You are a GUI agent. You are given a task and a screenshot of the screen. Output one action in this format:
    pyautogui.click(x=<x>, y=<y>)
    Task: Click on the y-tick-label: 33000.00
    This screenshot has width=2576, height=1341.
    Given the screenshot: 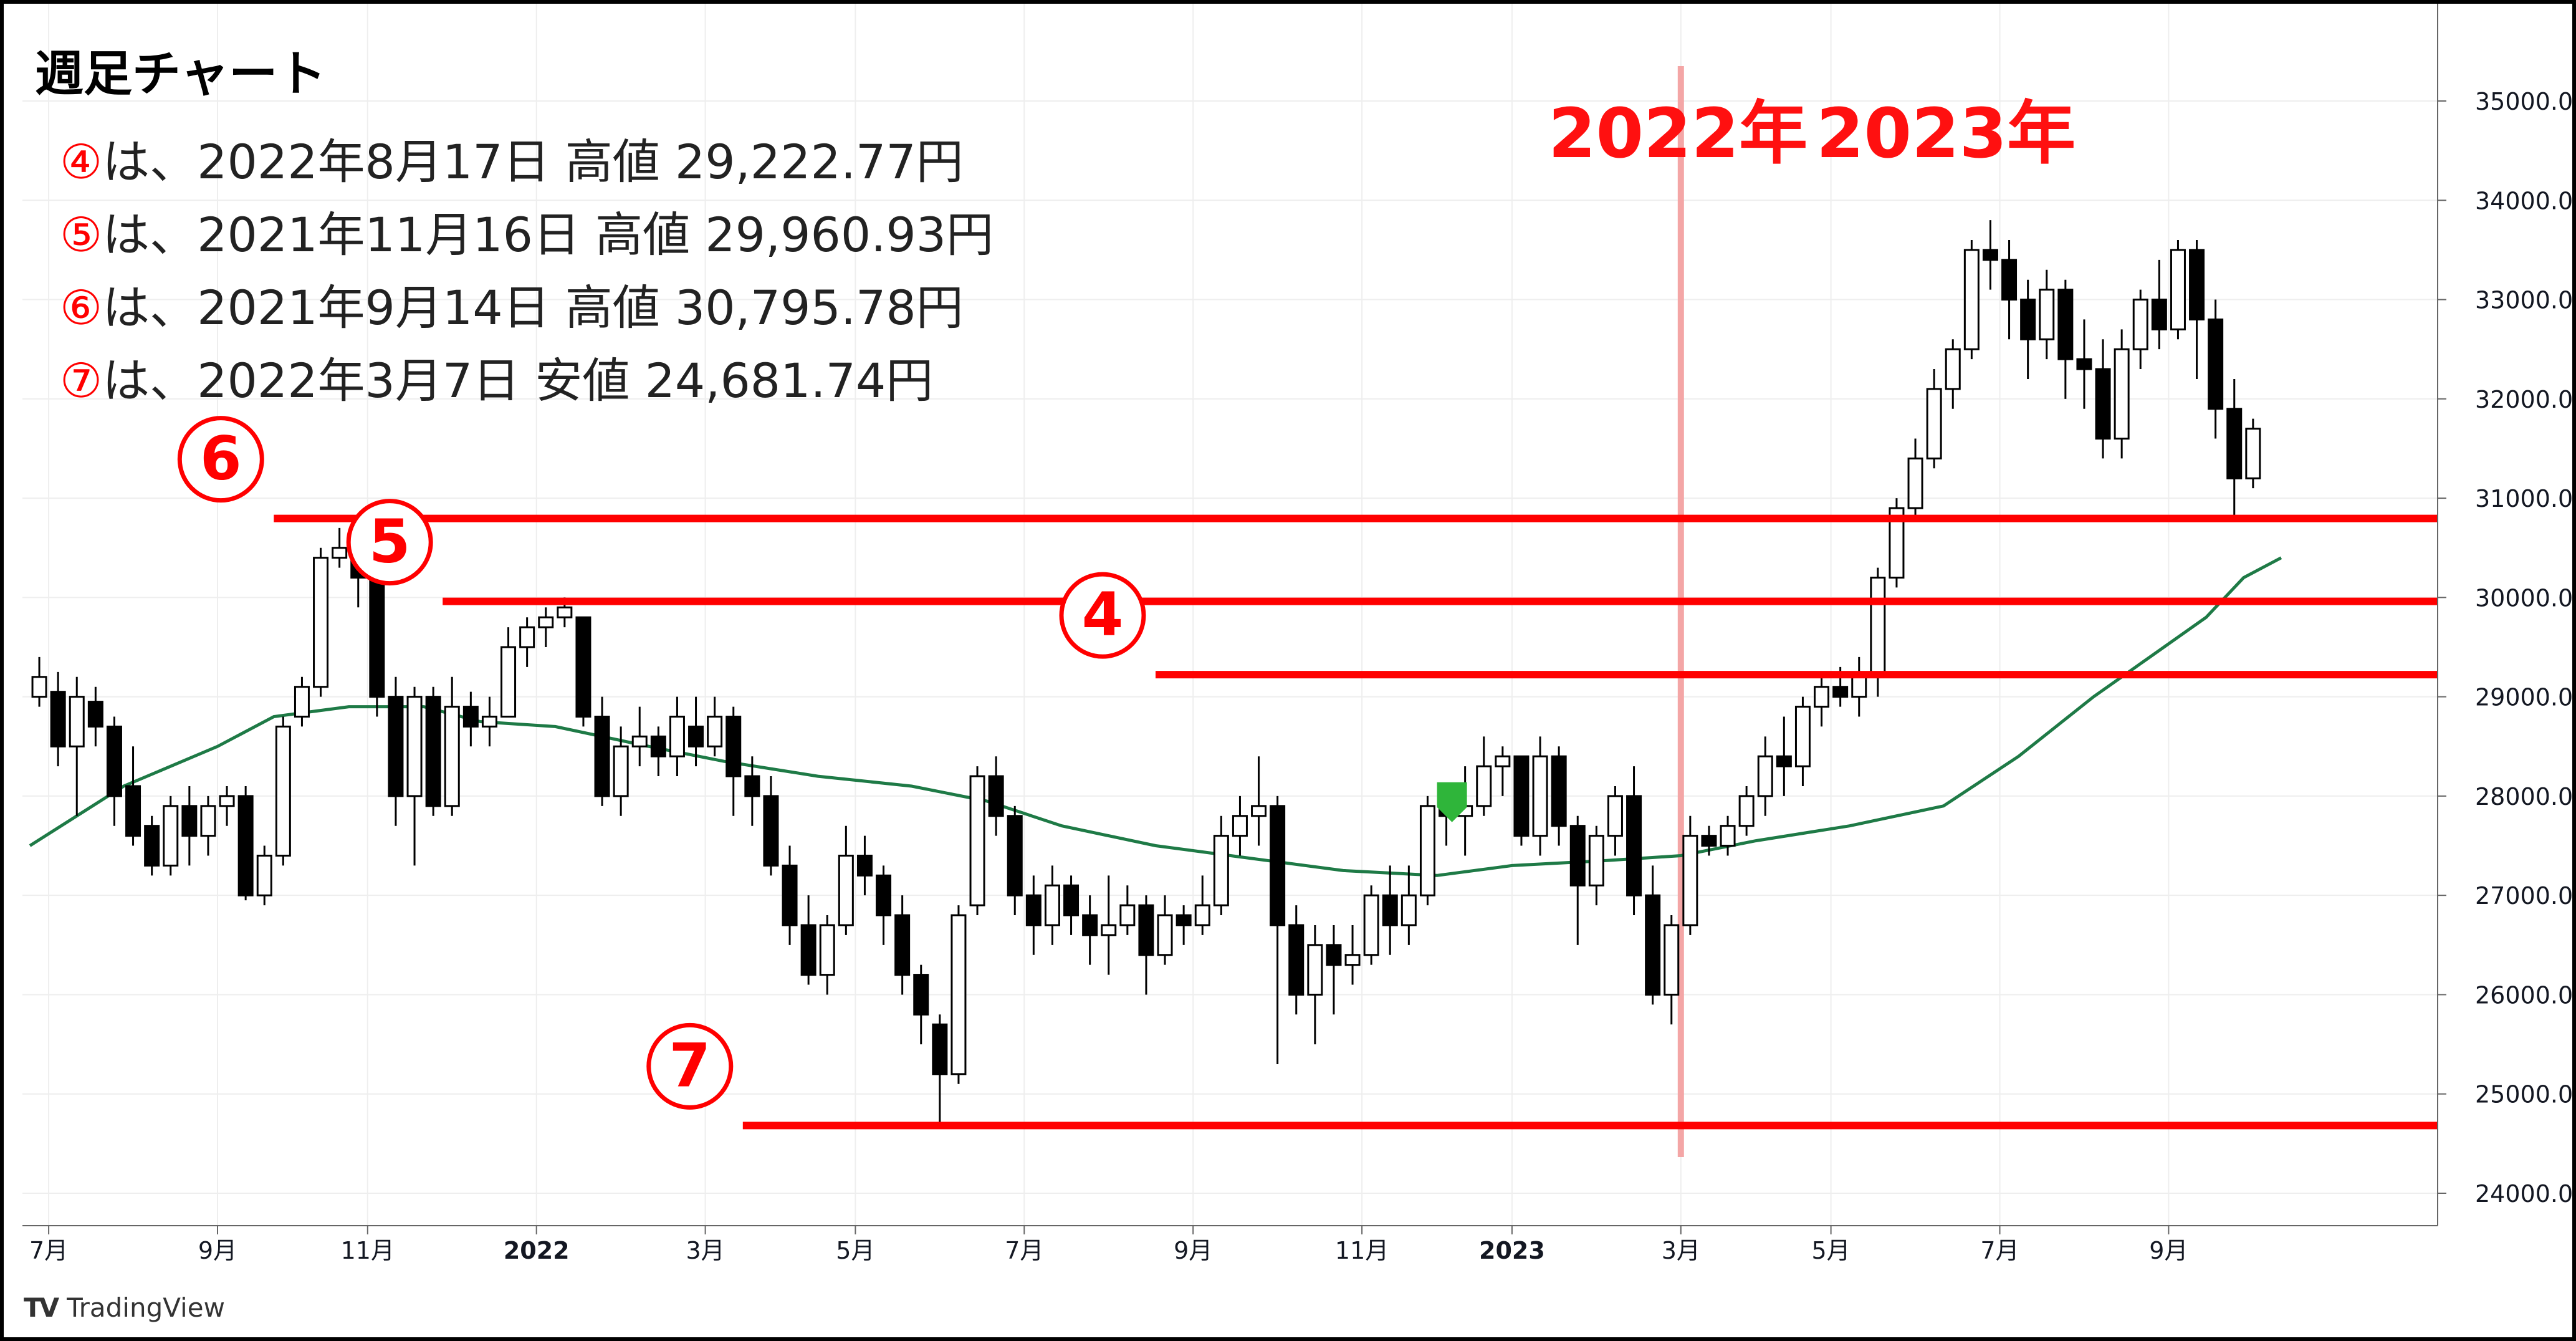 What is the action you would take?
    pyautogui.click(x=2523, y=300)
    